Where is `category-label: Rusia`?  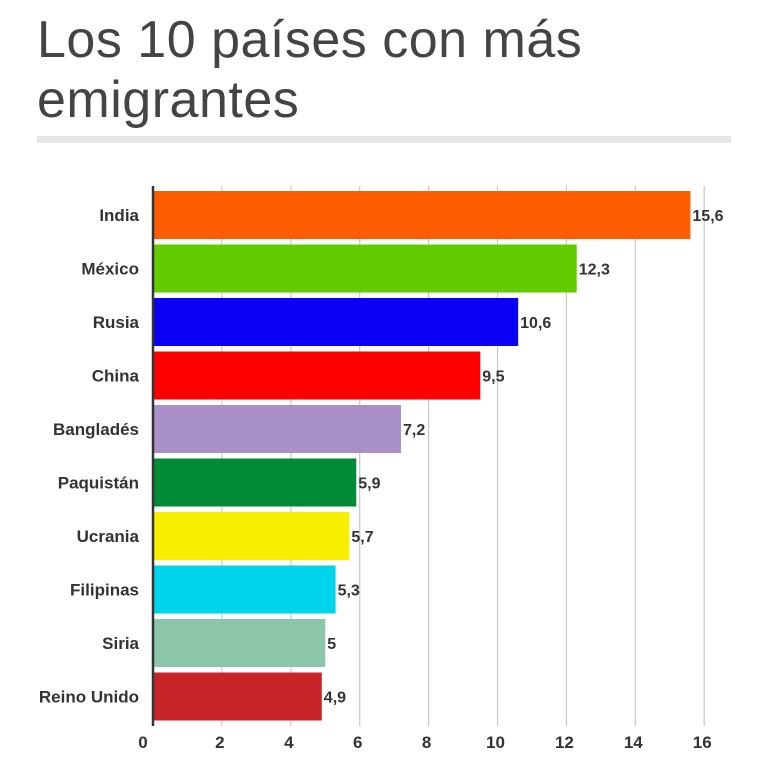
category-label: Rusia is located at coordinates (116, 322).